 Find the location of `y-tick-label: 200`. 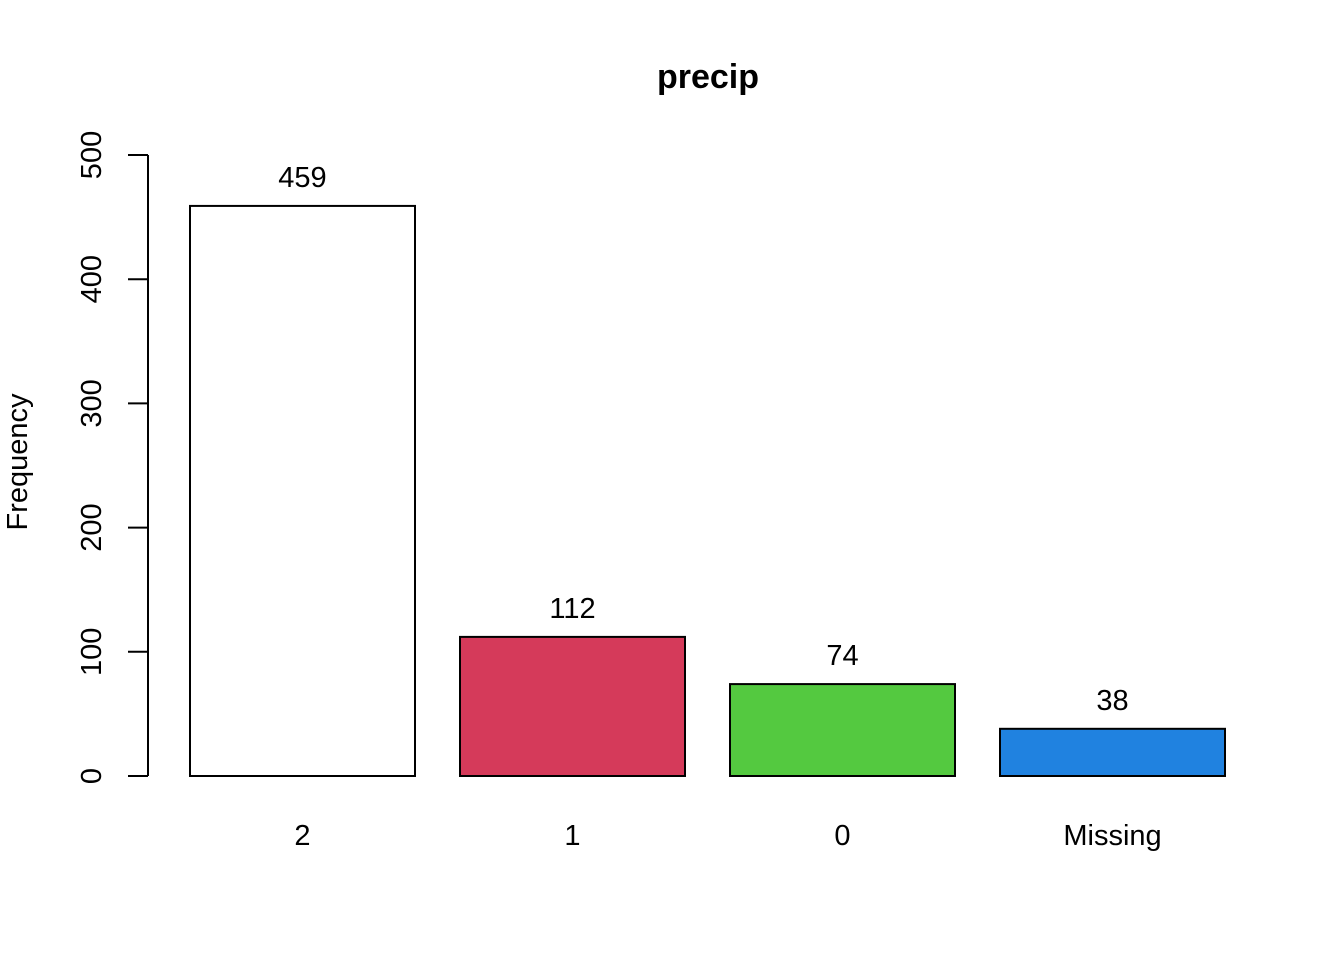

y-tick-label: 200 is located at coordinates (92, 527).